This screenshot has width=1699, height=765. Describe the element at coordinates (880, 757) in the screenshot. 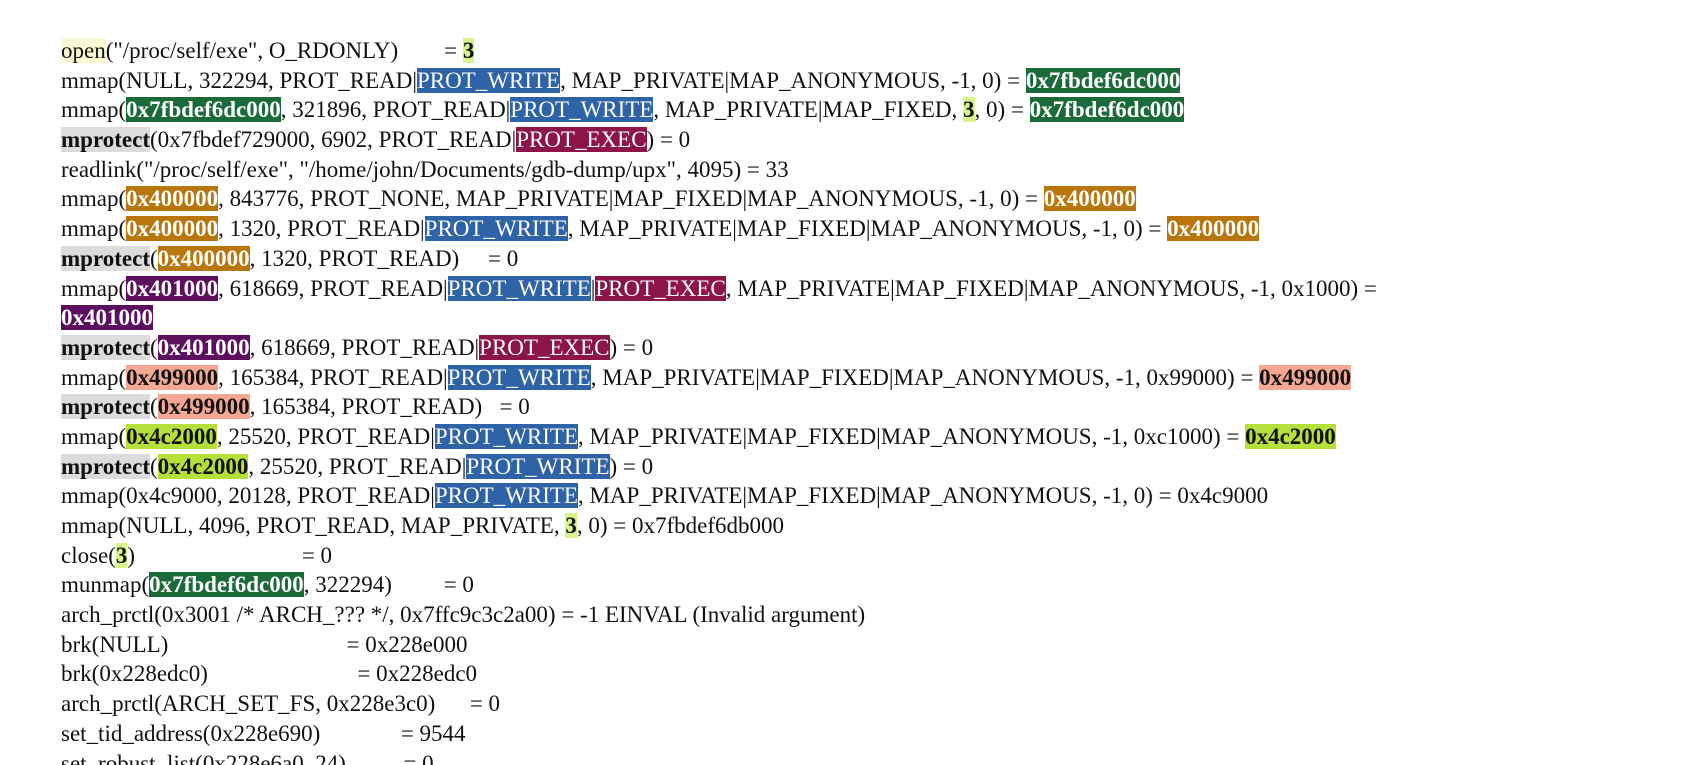

I see `log-line: set_robust_list(0x228e6a0, 24) = 0` at that location.